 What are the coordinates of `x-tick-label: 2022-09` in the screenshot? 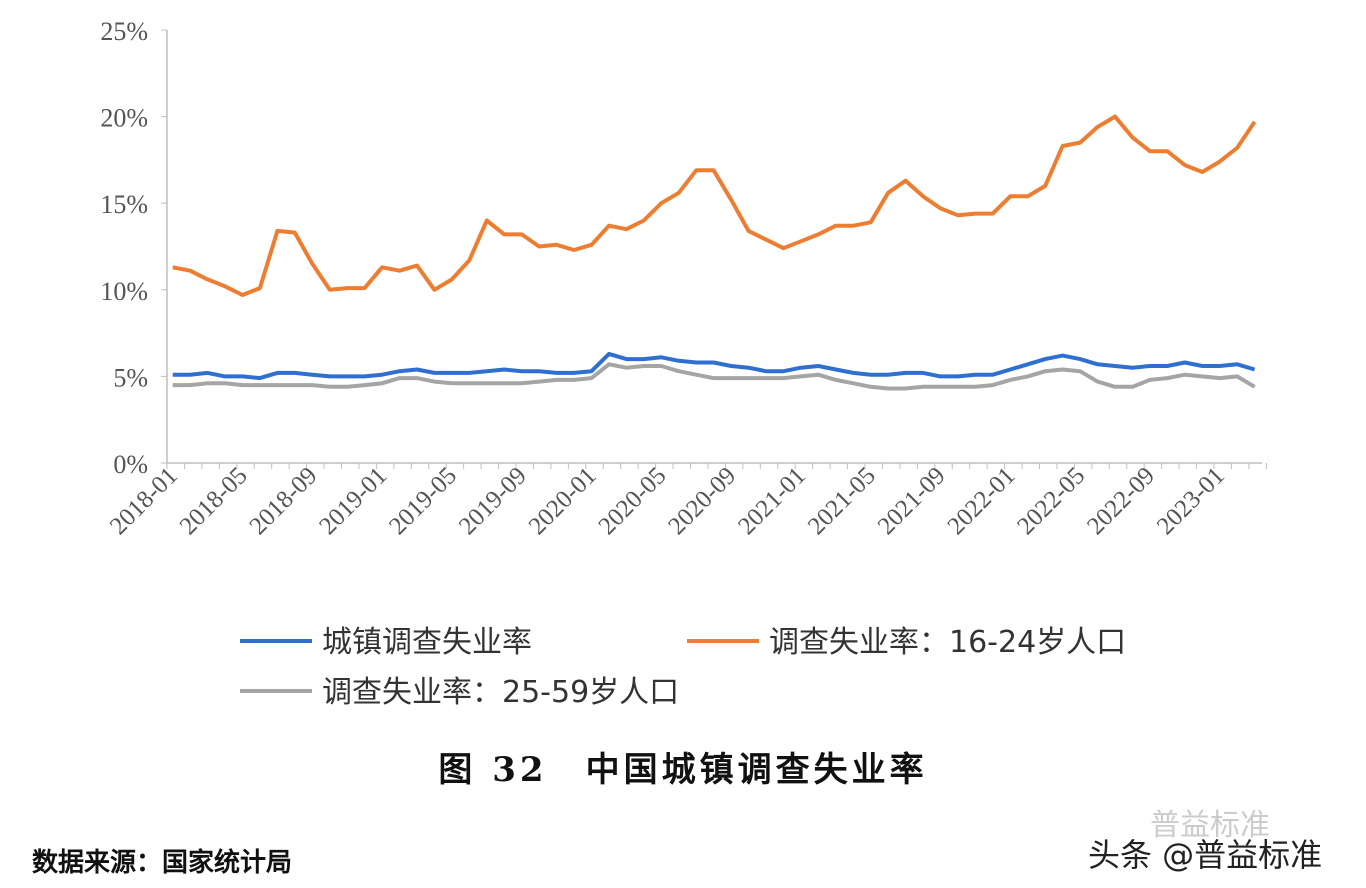 It's located at (1121, 501).